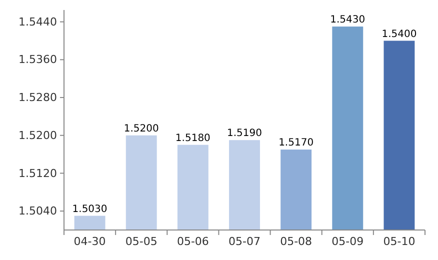  Describe the element at coordinates (399, 34) in the screenshot. I see `data-label: 1.5400` at that location.